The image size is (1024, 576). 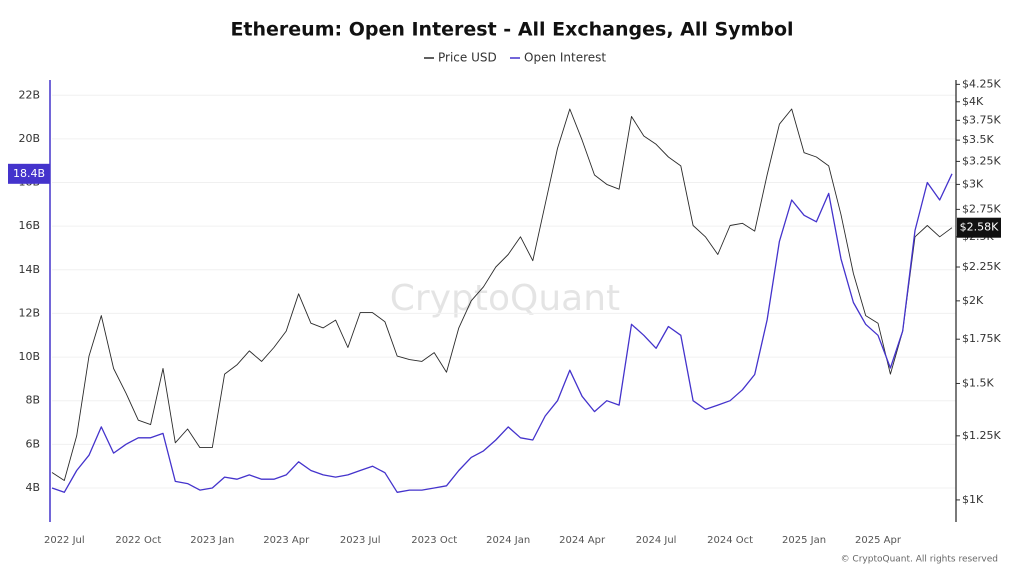 I want to click on y-tick-label: 16B, so click(x=29, y=225).